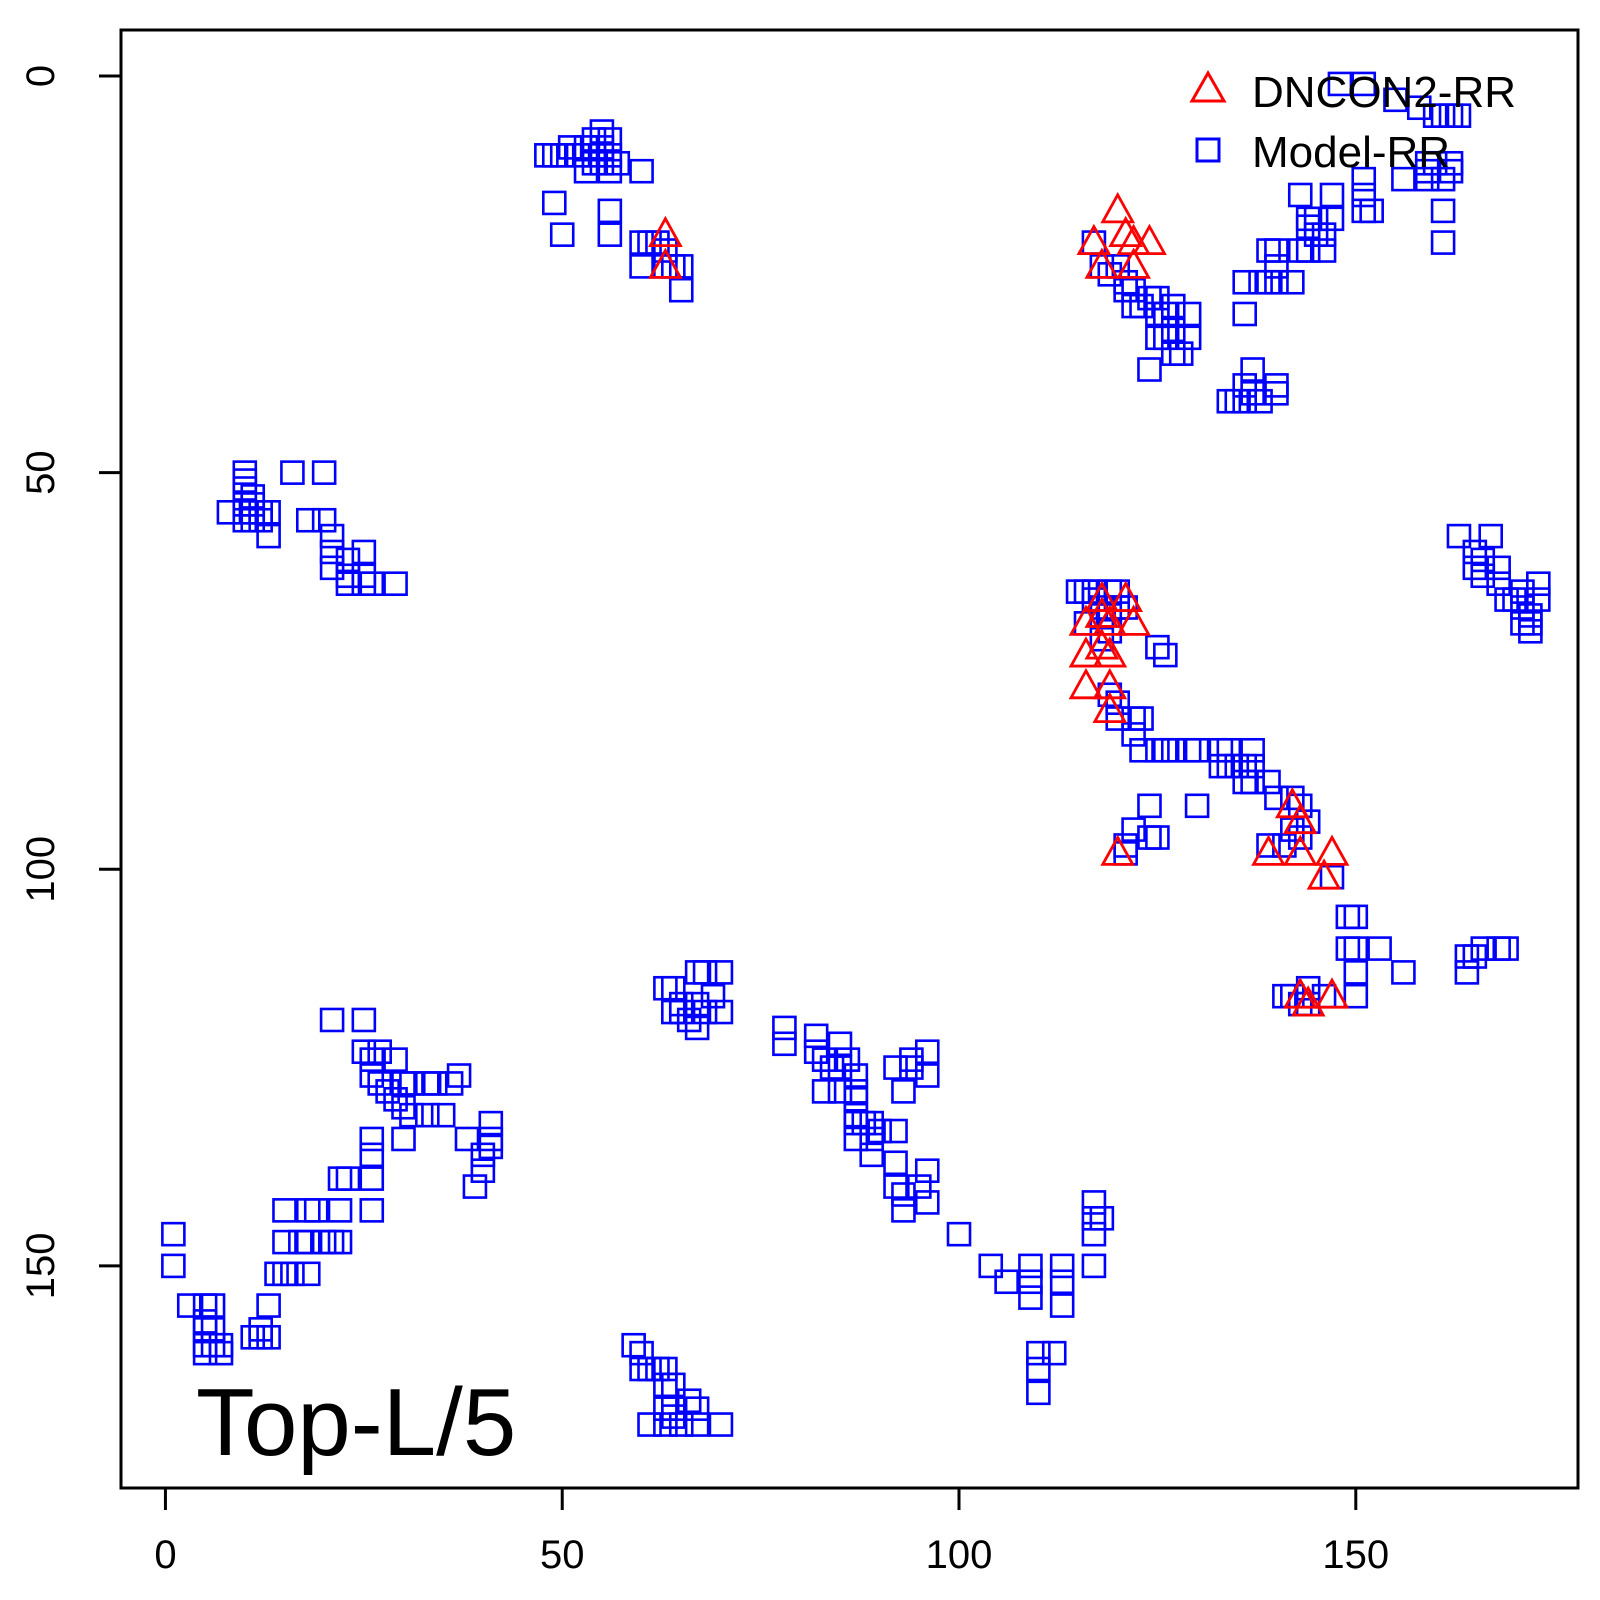 This screenshot has height=1600, width=1600. What do you see at coordinates (71, 682) in the screenshot?
I see `y-axis: 0 50 100 150` at bounding box center [71, 682].